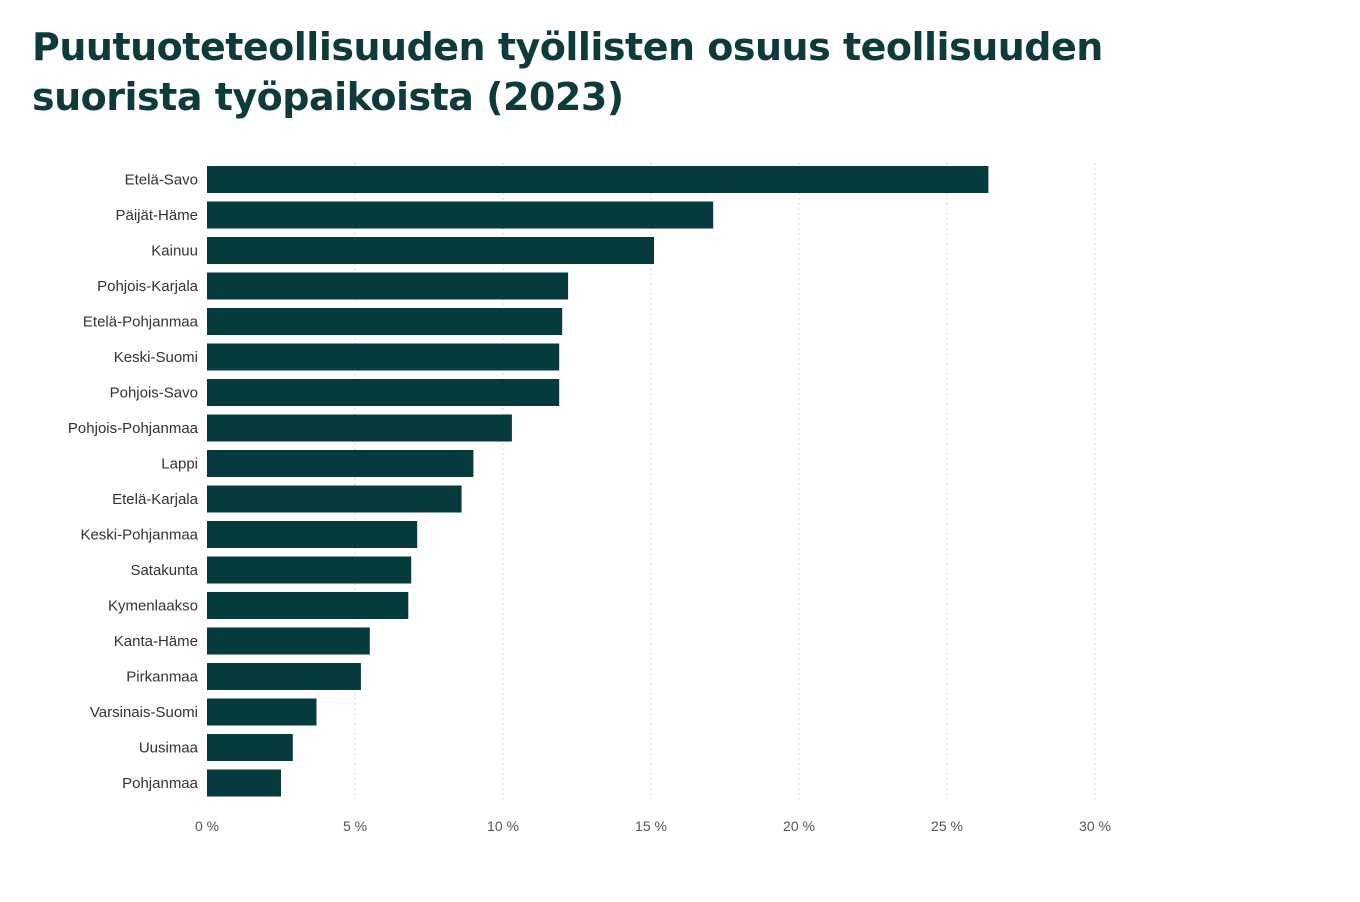 The image size is (1360, 902). What do you see at coordinates (154, 393) in the screenshot?
I see `category-label: Pohjois-Savo` at bounding box center [154, 393].